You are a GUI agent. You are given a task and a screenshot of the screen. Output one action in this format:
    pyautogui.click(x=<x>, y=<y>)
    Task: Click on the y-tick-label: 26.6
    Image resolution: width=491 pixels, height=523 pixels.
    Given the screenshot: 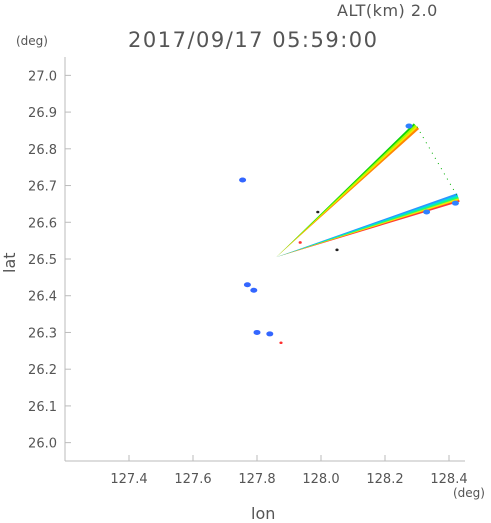 What is the action you would take?
    pyautogui.click(x=42, y=223)
    